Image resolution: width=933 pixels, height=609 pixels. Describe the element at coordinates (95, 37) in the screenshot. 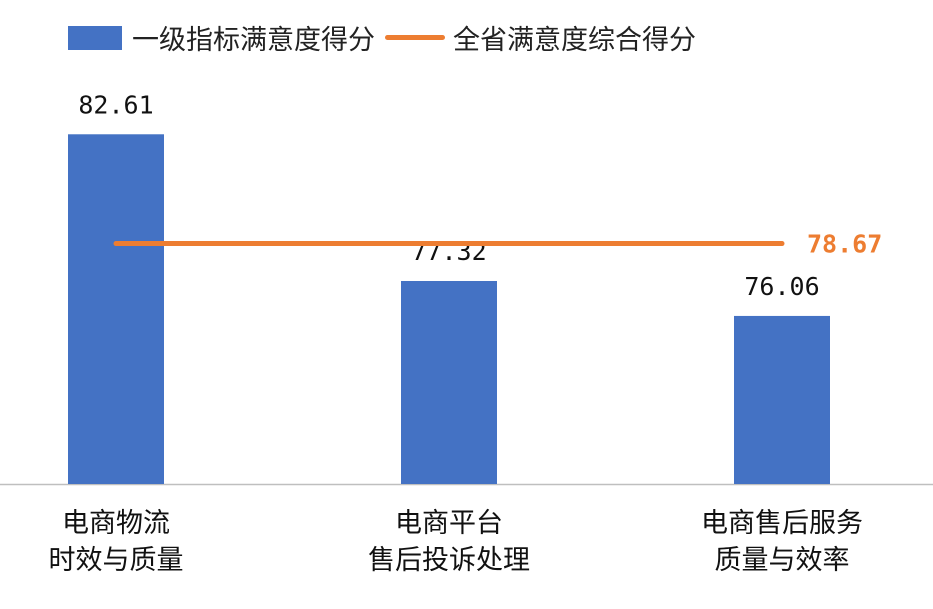

I see `legend-bar-swatch` at that location.